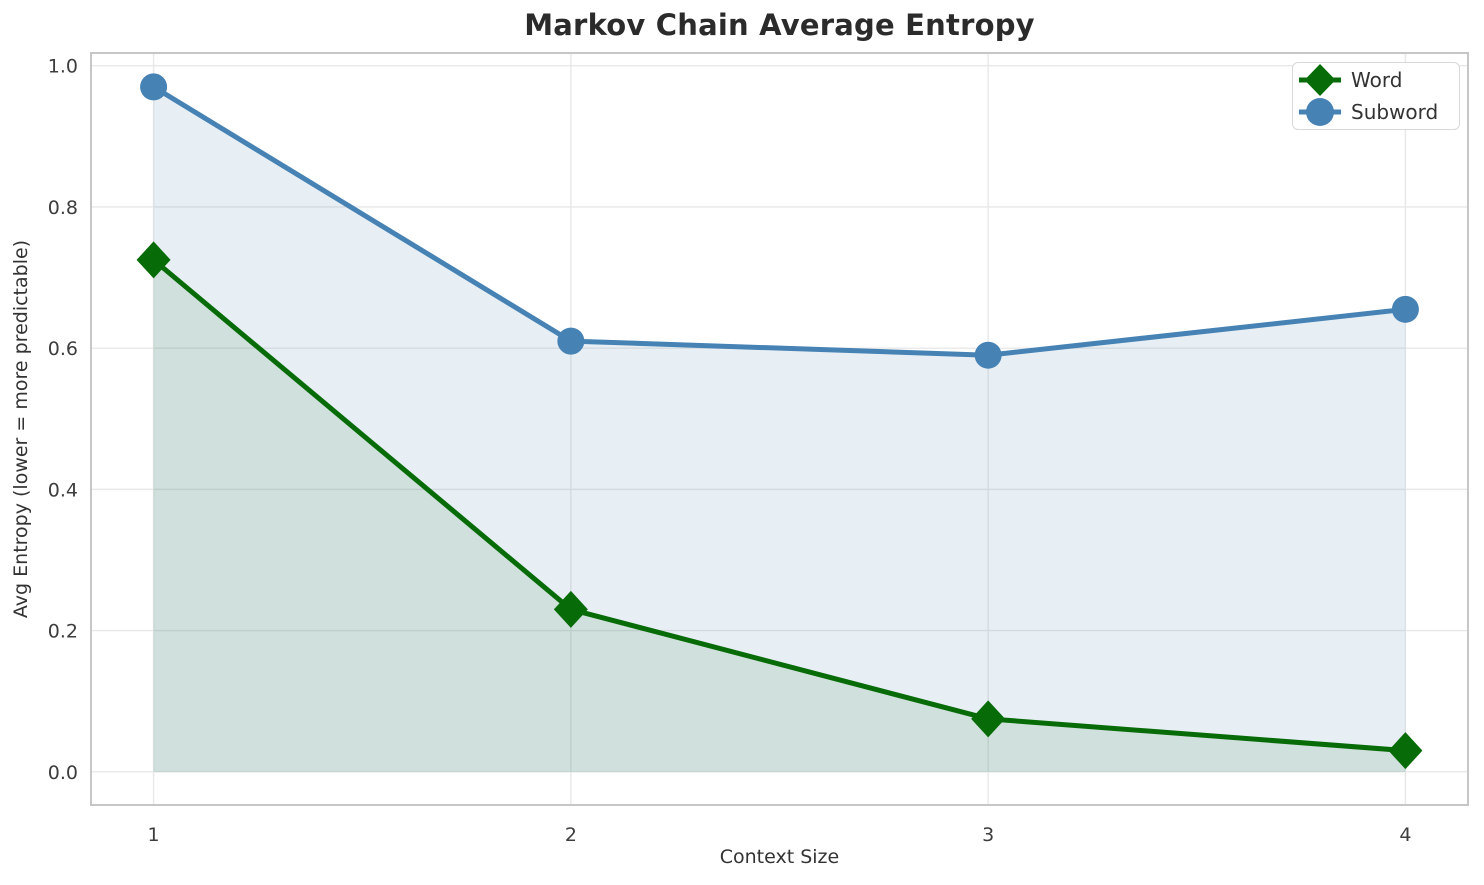  I want to click on legend-label-word: Word, so click(1377, 80).